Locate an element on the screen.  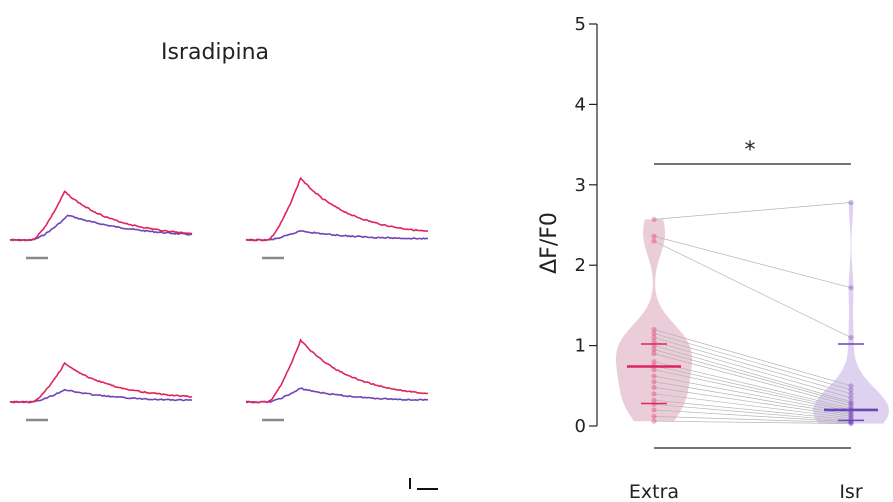
violins is located at coordinates (752, 313).